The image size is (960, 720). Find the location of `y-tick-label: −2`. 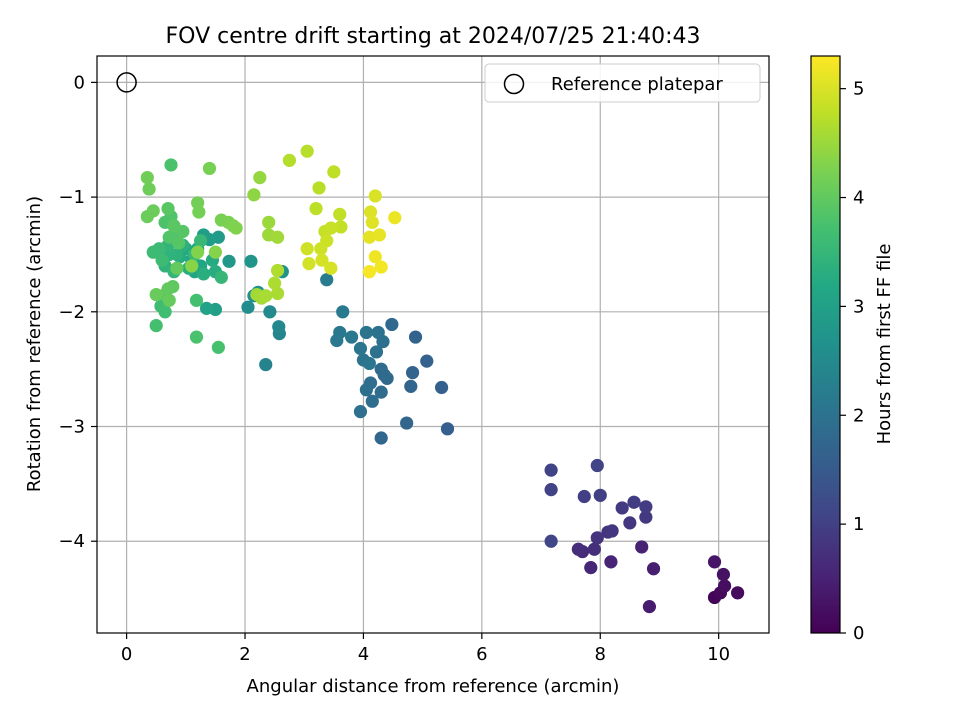

y-tick-label: −2 is located at coordinates (71, 312).